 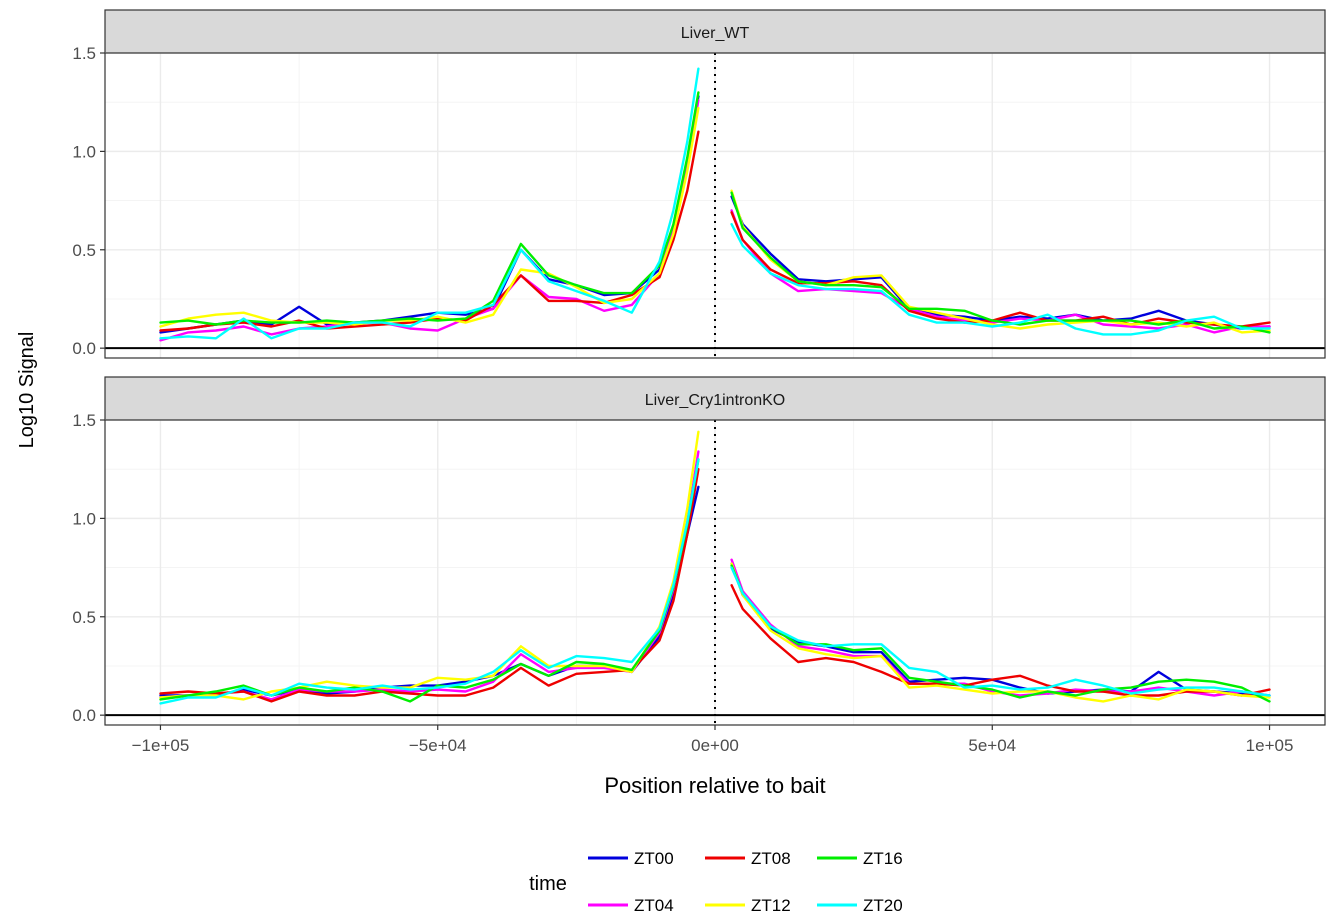 I want to click on legend-label-zt08: ZT08, so click(x=771, y=858).